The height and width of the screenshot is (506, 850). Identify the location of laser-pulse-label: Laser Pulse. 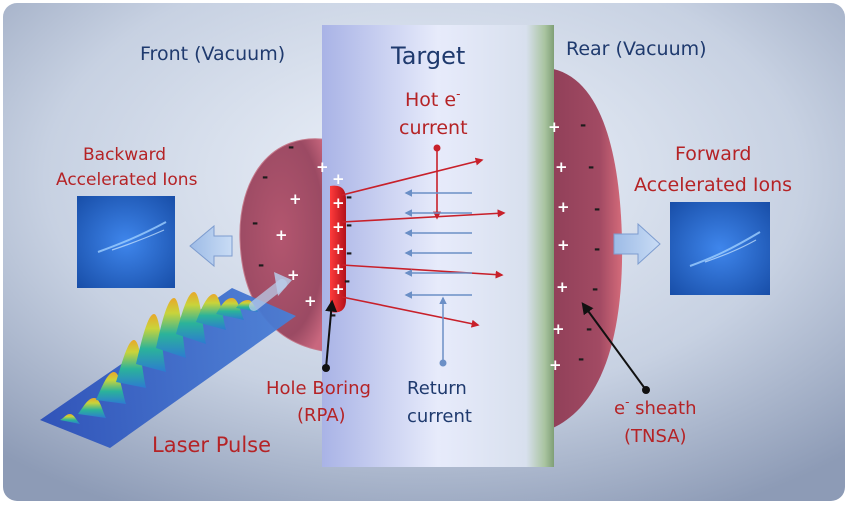
(211, 445).